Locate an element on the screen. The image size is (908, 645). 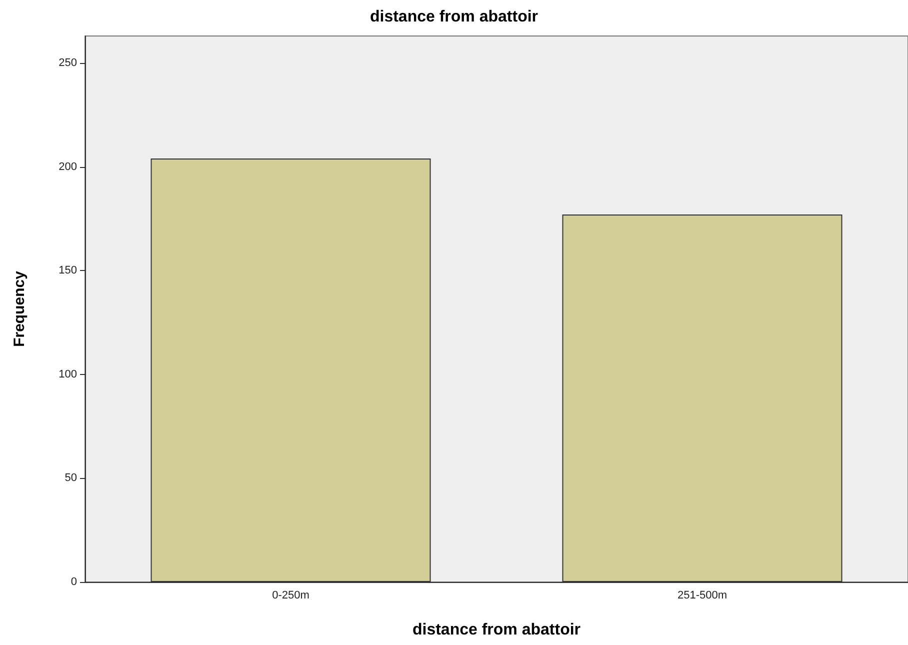
chart-title: distance from abattoir is located at coordinates (454, 17).